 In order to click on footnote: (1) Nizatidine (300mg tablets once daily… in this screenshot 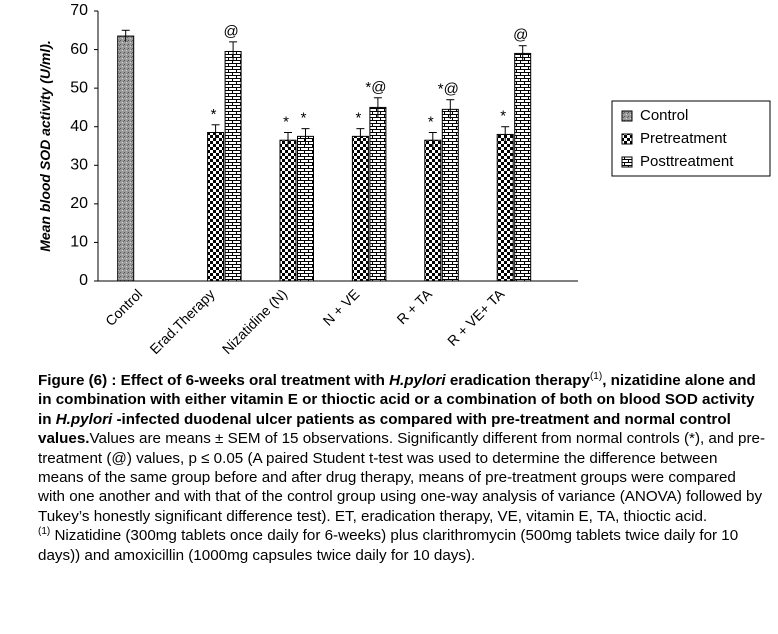, I will do `click(402, 545)`.